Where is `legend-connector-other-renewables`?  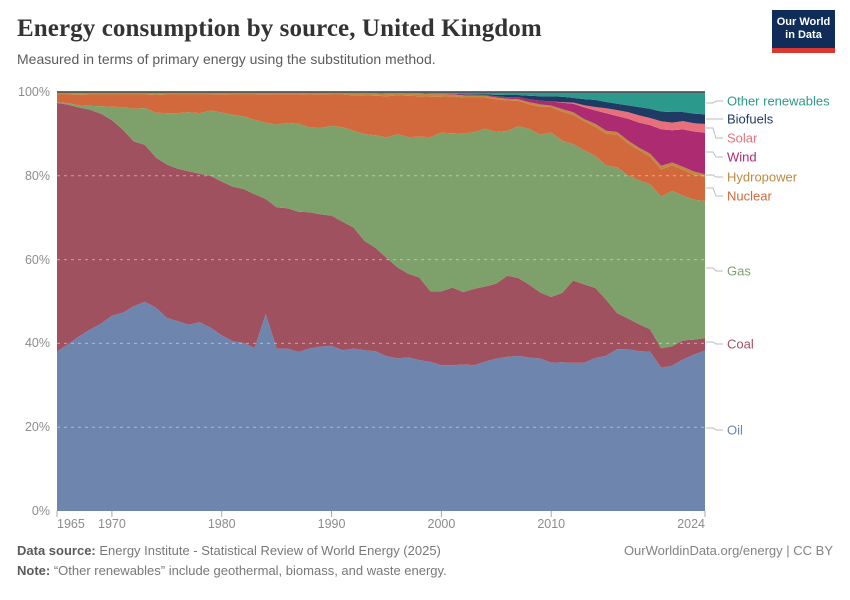 legend-connector-other-renewables is located at coordinates (714, 102).